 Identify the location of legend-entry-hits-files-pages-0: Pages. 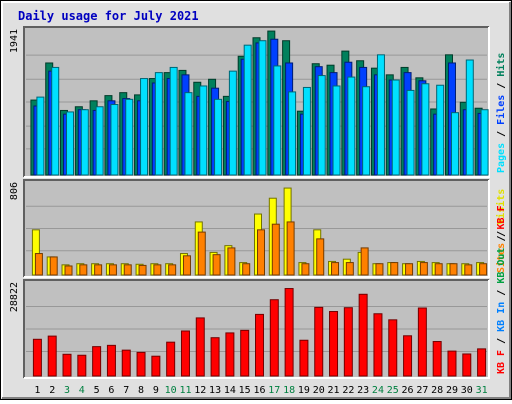
(501, 158).